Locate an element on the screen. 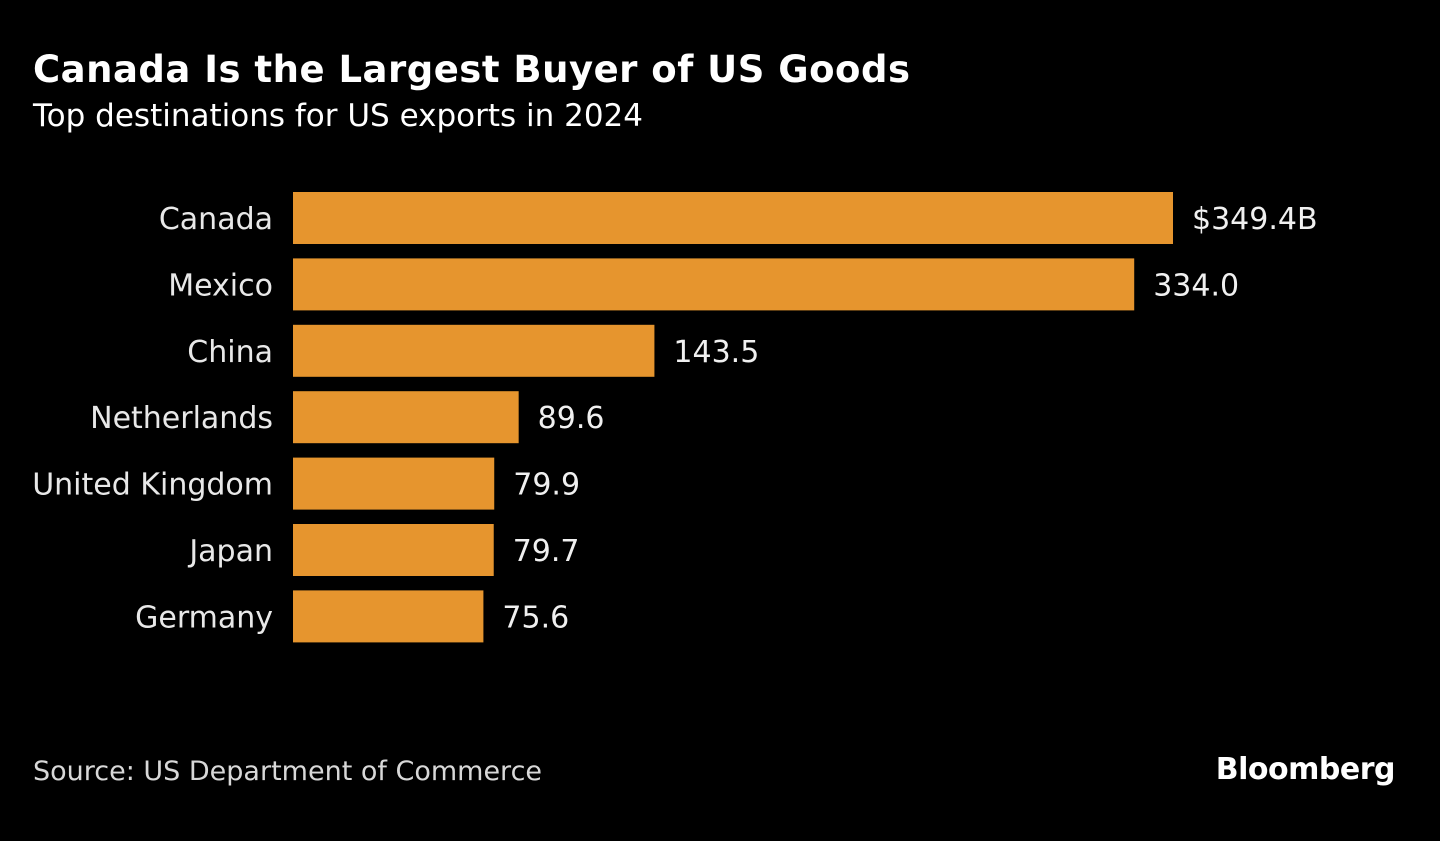 The height and width of the screenshot is (841, 1440). bloomberg-logo: Bloomberg is located at coordinates (1305, 769).